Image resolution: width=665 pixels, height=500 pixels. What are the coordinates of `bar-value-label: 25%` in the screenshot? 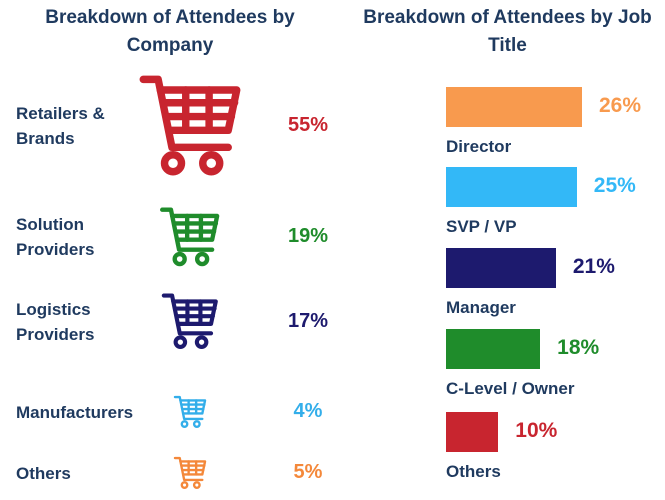 It's located at (614, 185).